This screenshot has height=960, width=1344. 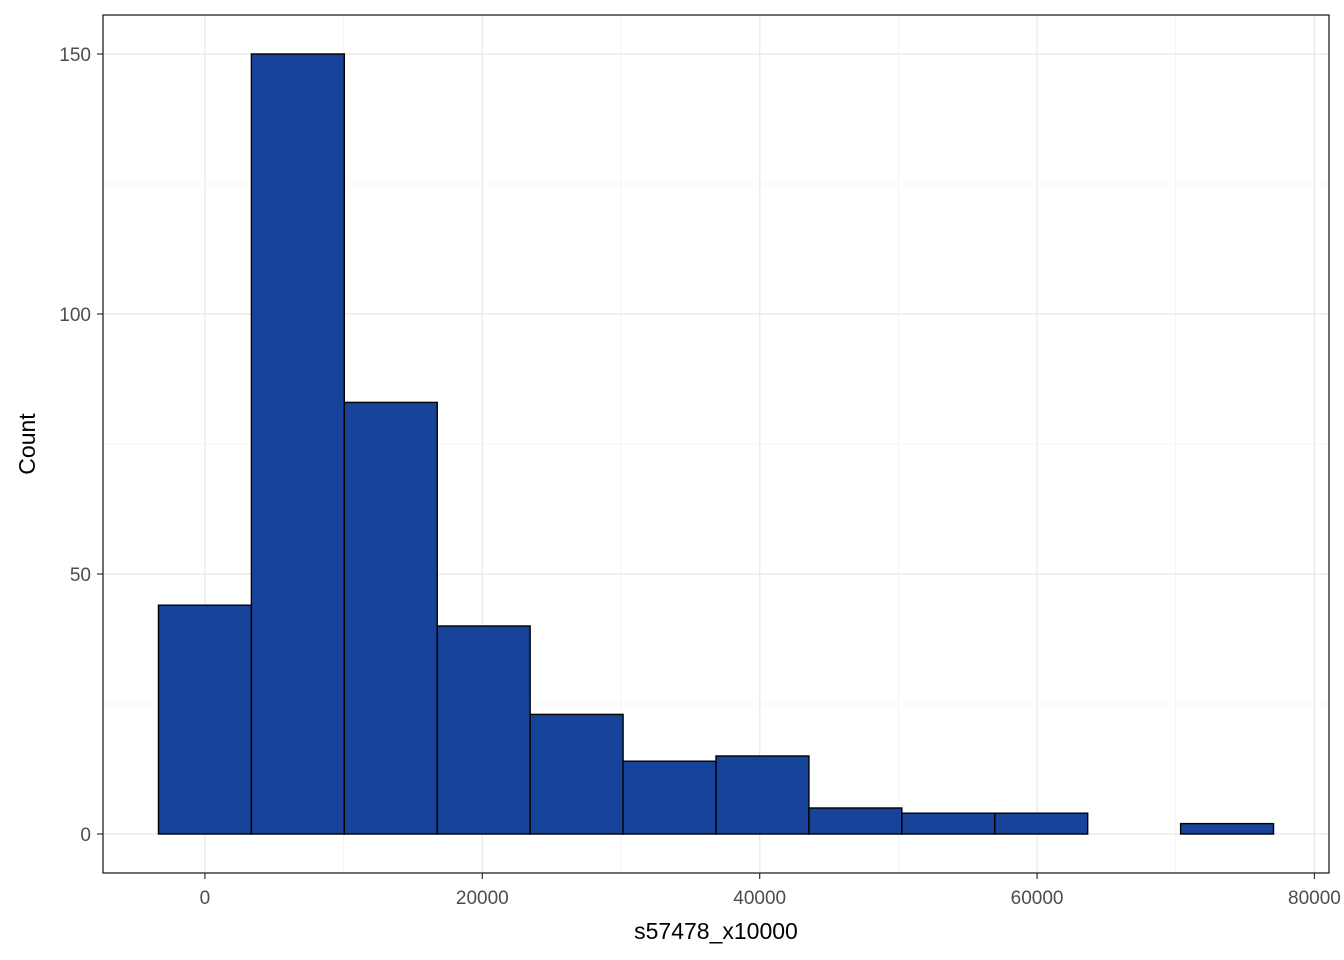 I want to click on y-tick-label: 150, so click(x=75, y=55).